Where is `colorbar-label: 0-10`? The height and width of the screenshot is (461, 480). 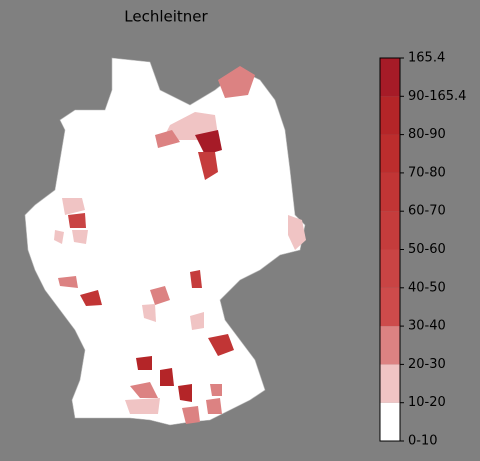 colorbar-label: 0-10 is located at coordinates (423, 441).